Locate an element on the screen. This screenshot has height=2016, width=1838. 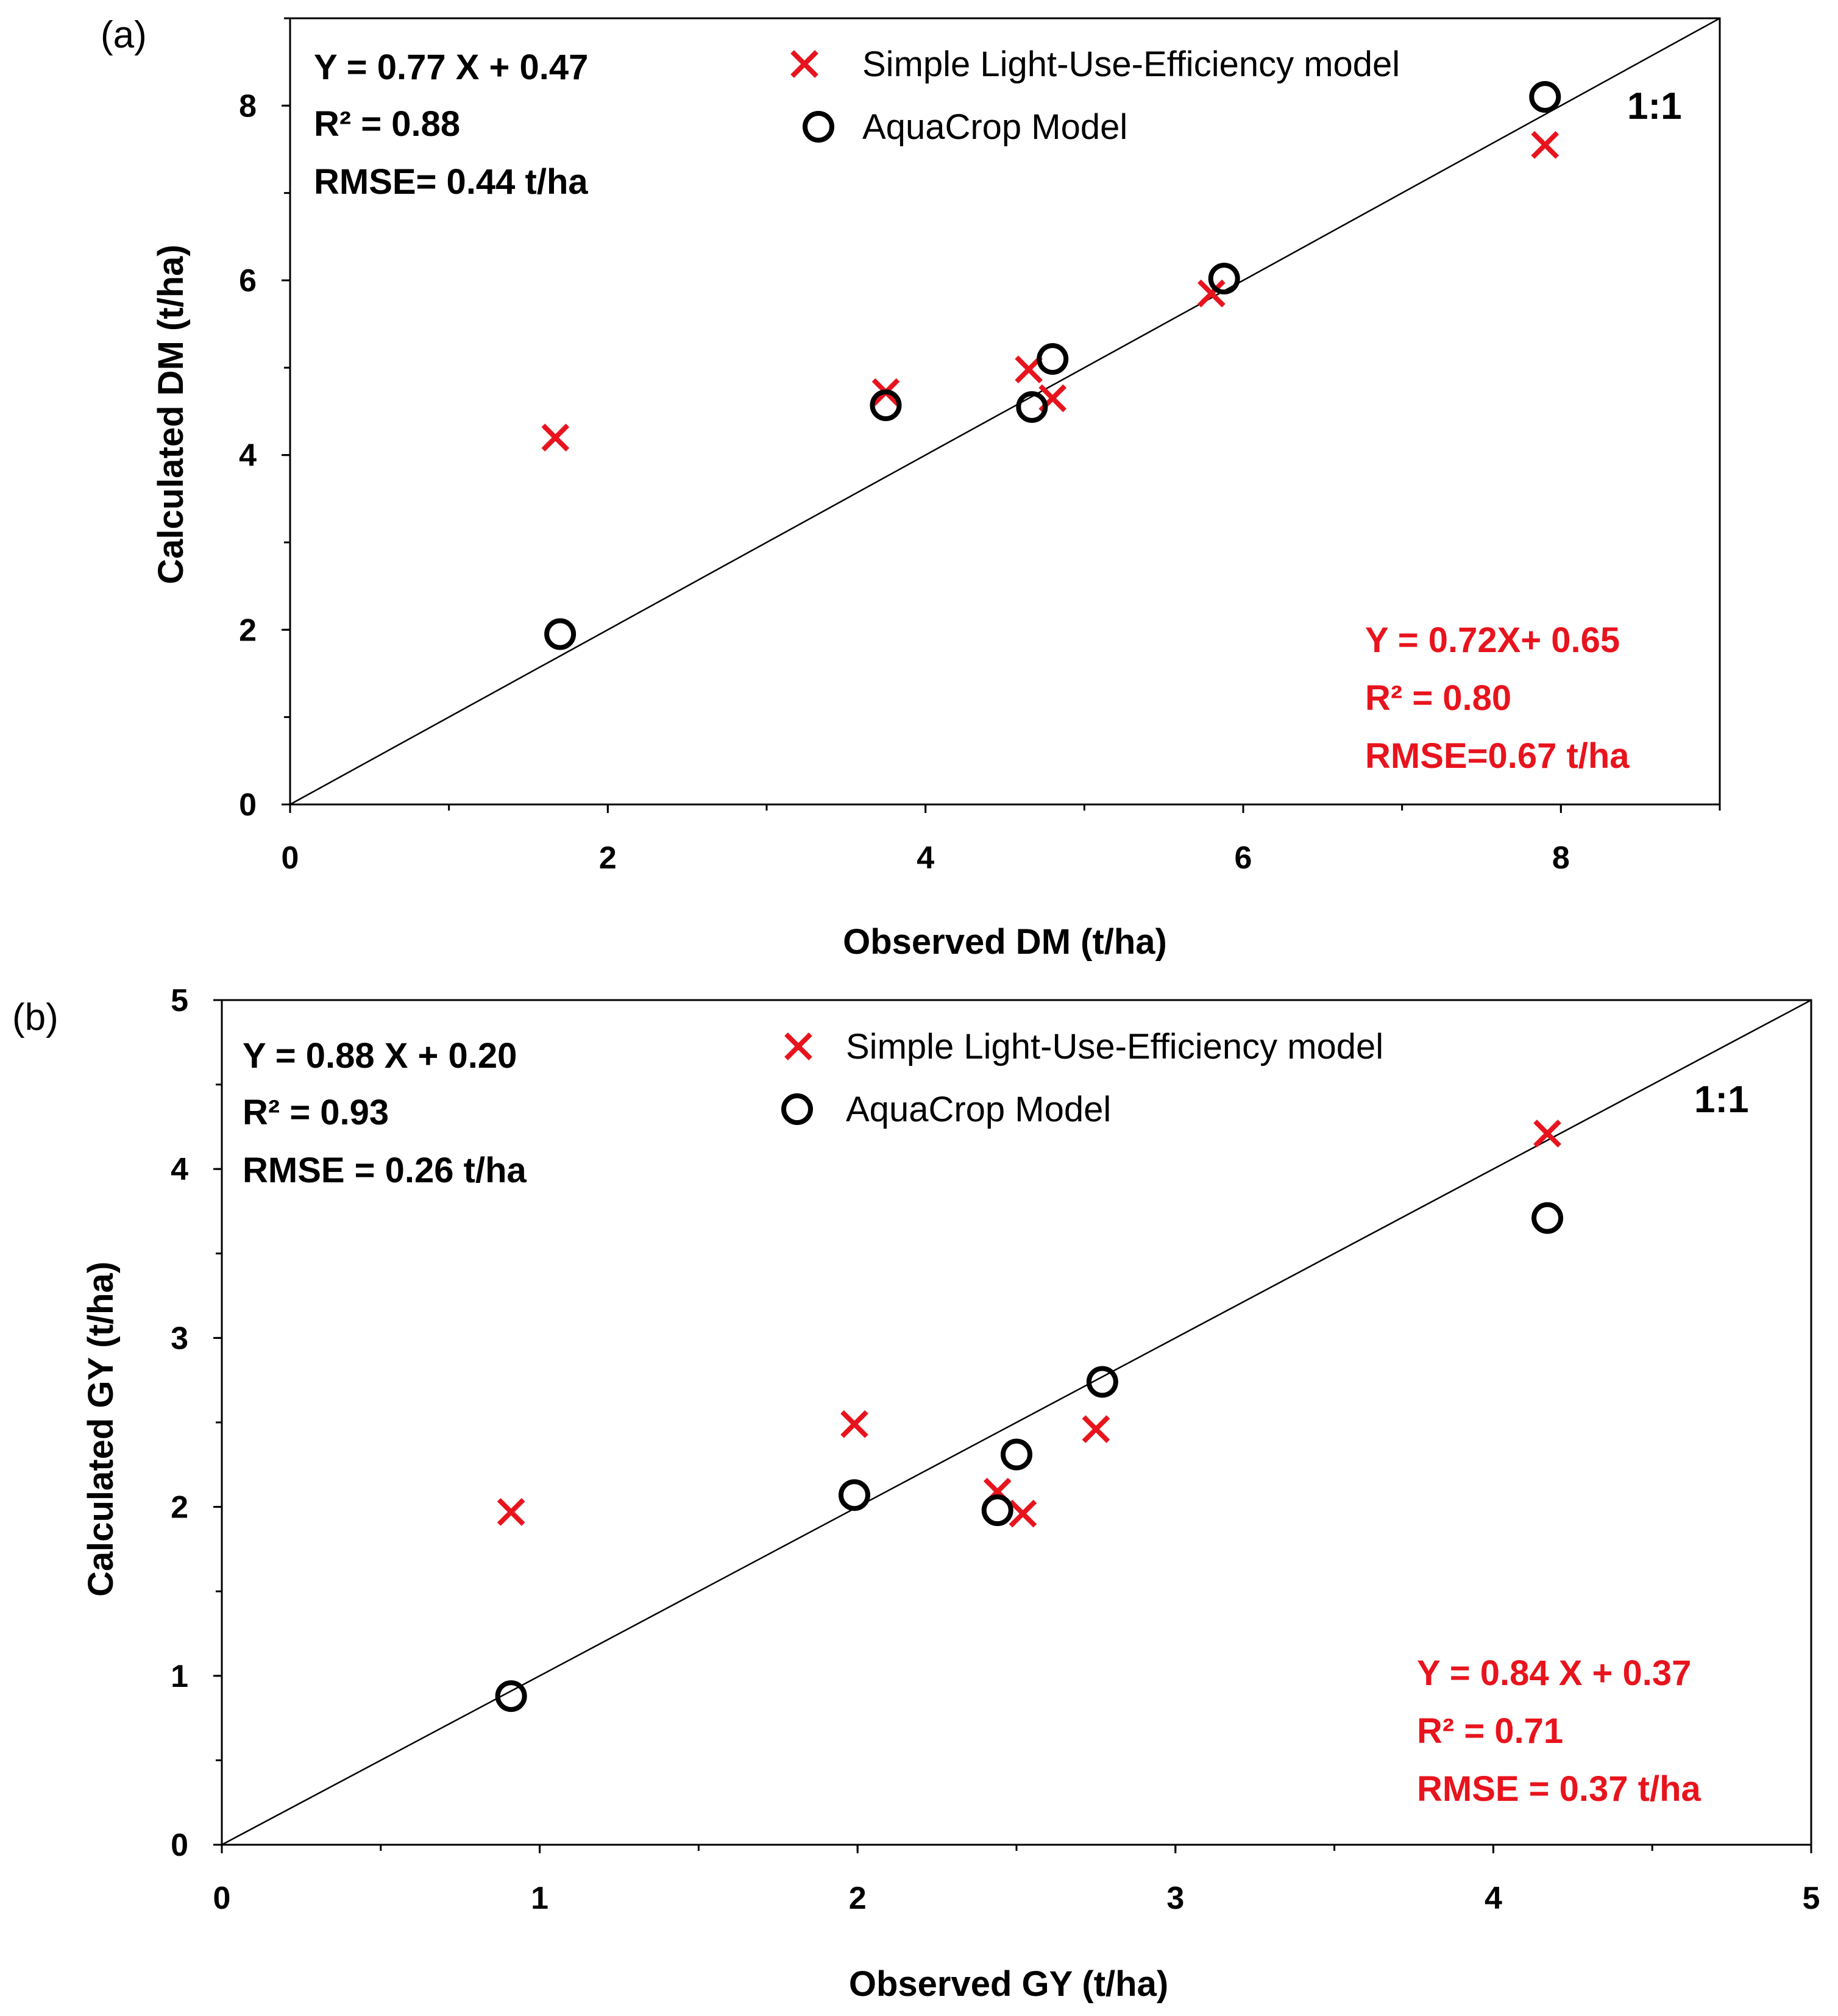
panel-a-fit-equation-red: Y = 0.72X+ 0.65 is located at coordinates (1492, 640).